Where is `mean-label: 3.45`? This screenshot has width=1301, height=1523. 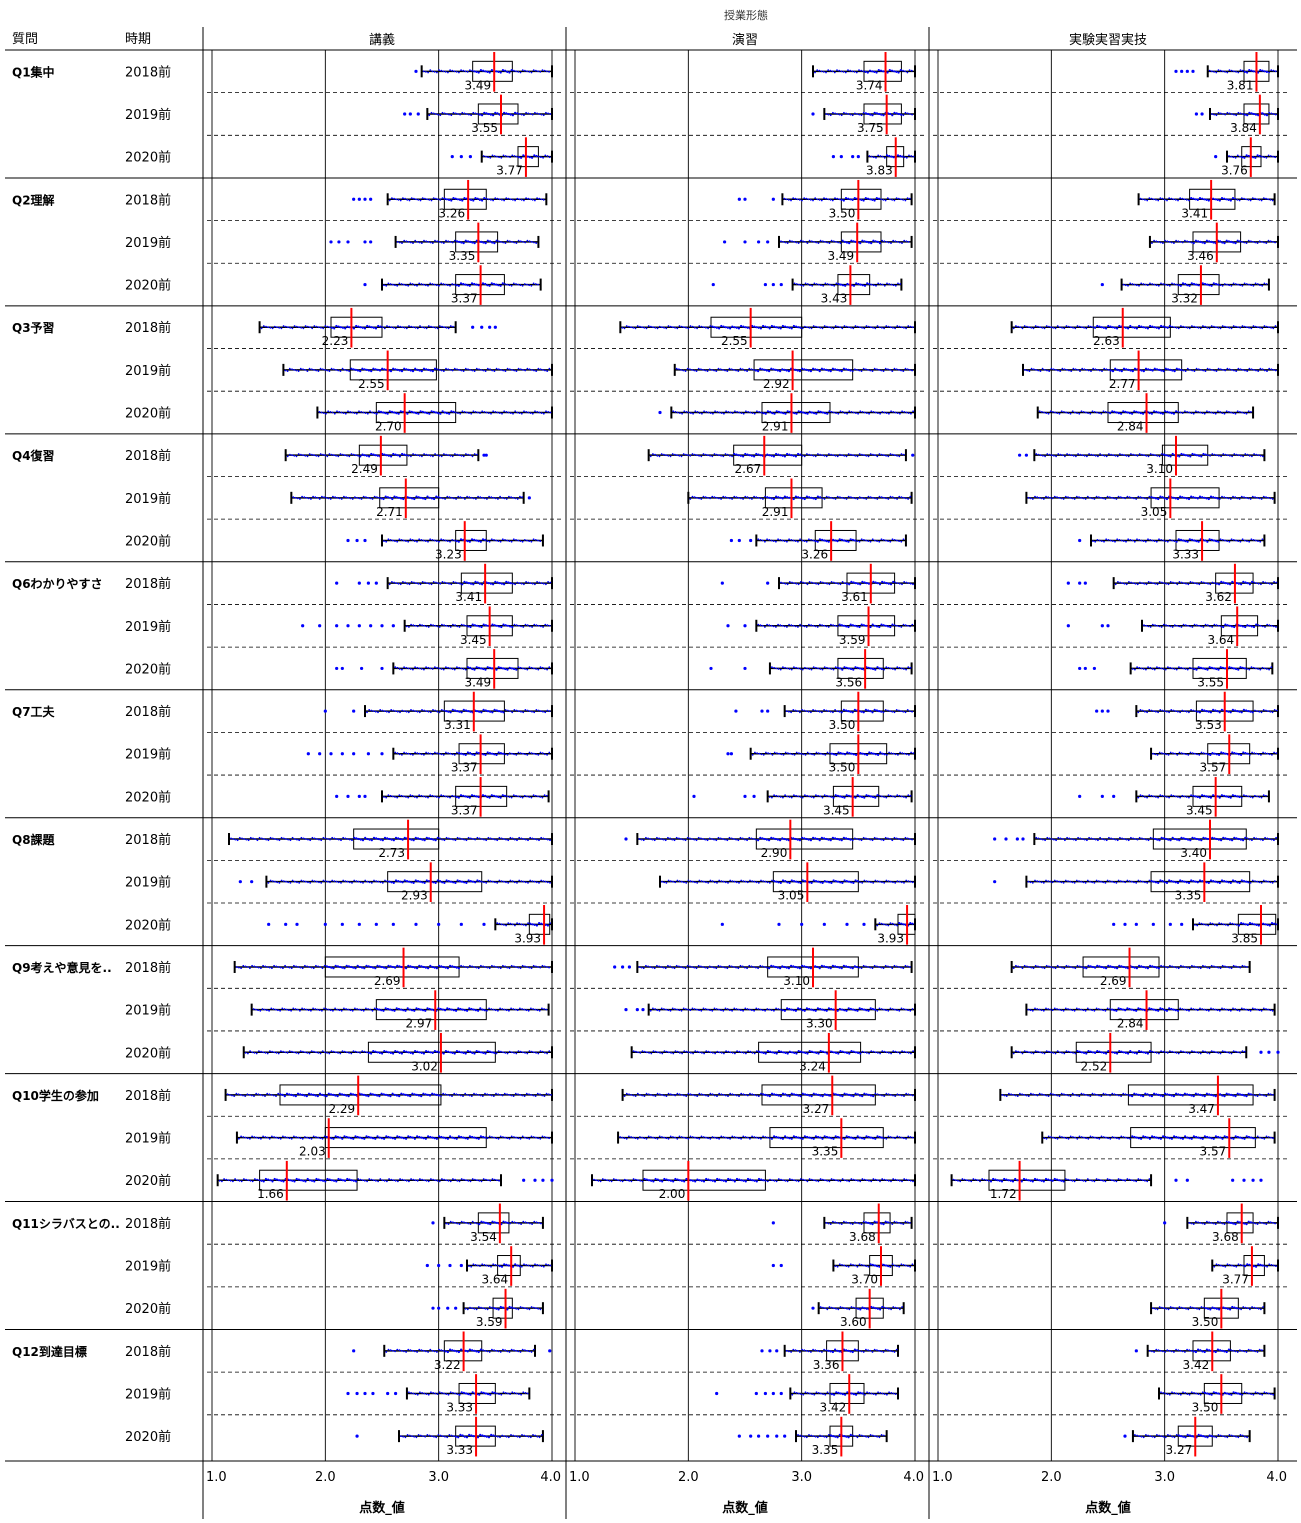
mean-label: 3.45 is located at coordinates (836, 810).